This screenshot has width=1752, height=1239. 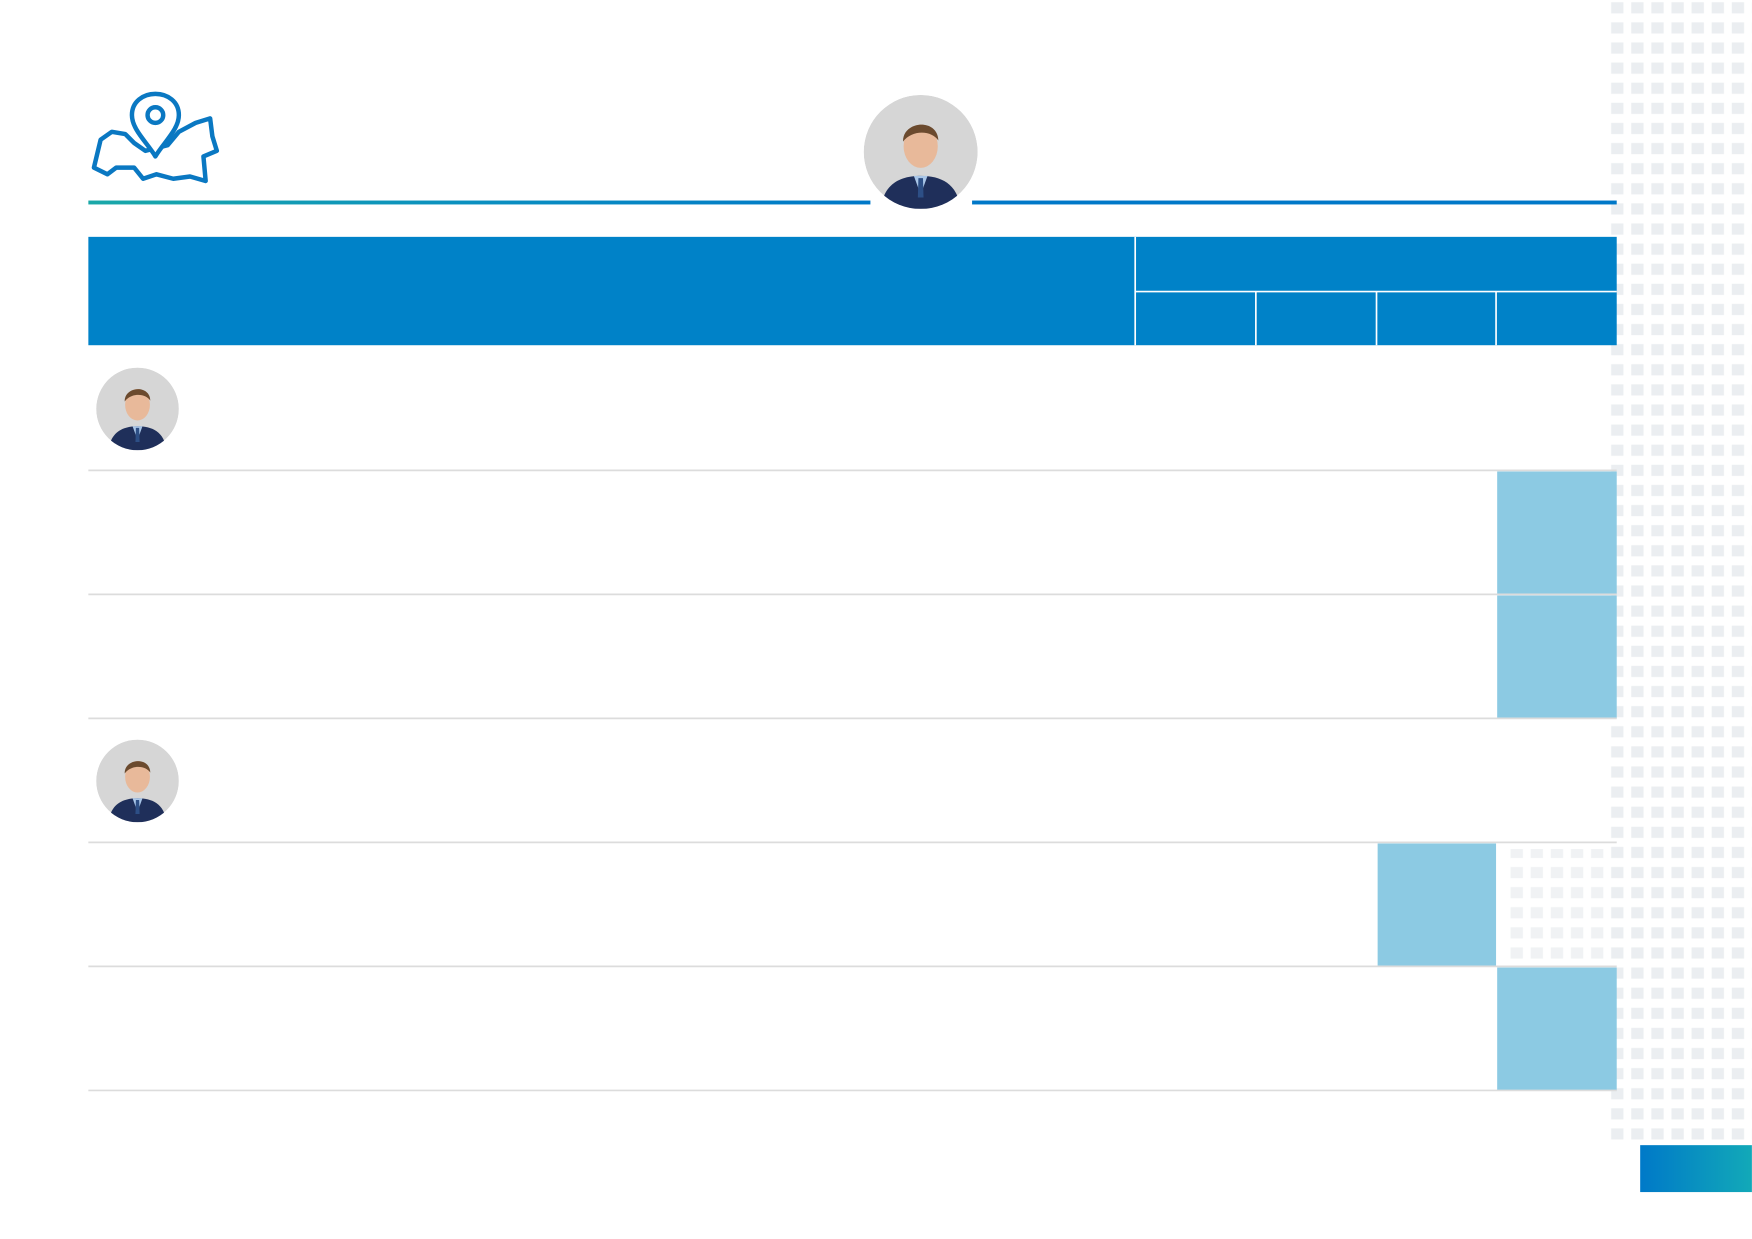 What do you see at coordinates (1696, 1169) in the screenshot?
I see `page-tab` at bounding box center [1696, 1169].